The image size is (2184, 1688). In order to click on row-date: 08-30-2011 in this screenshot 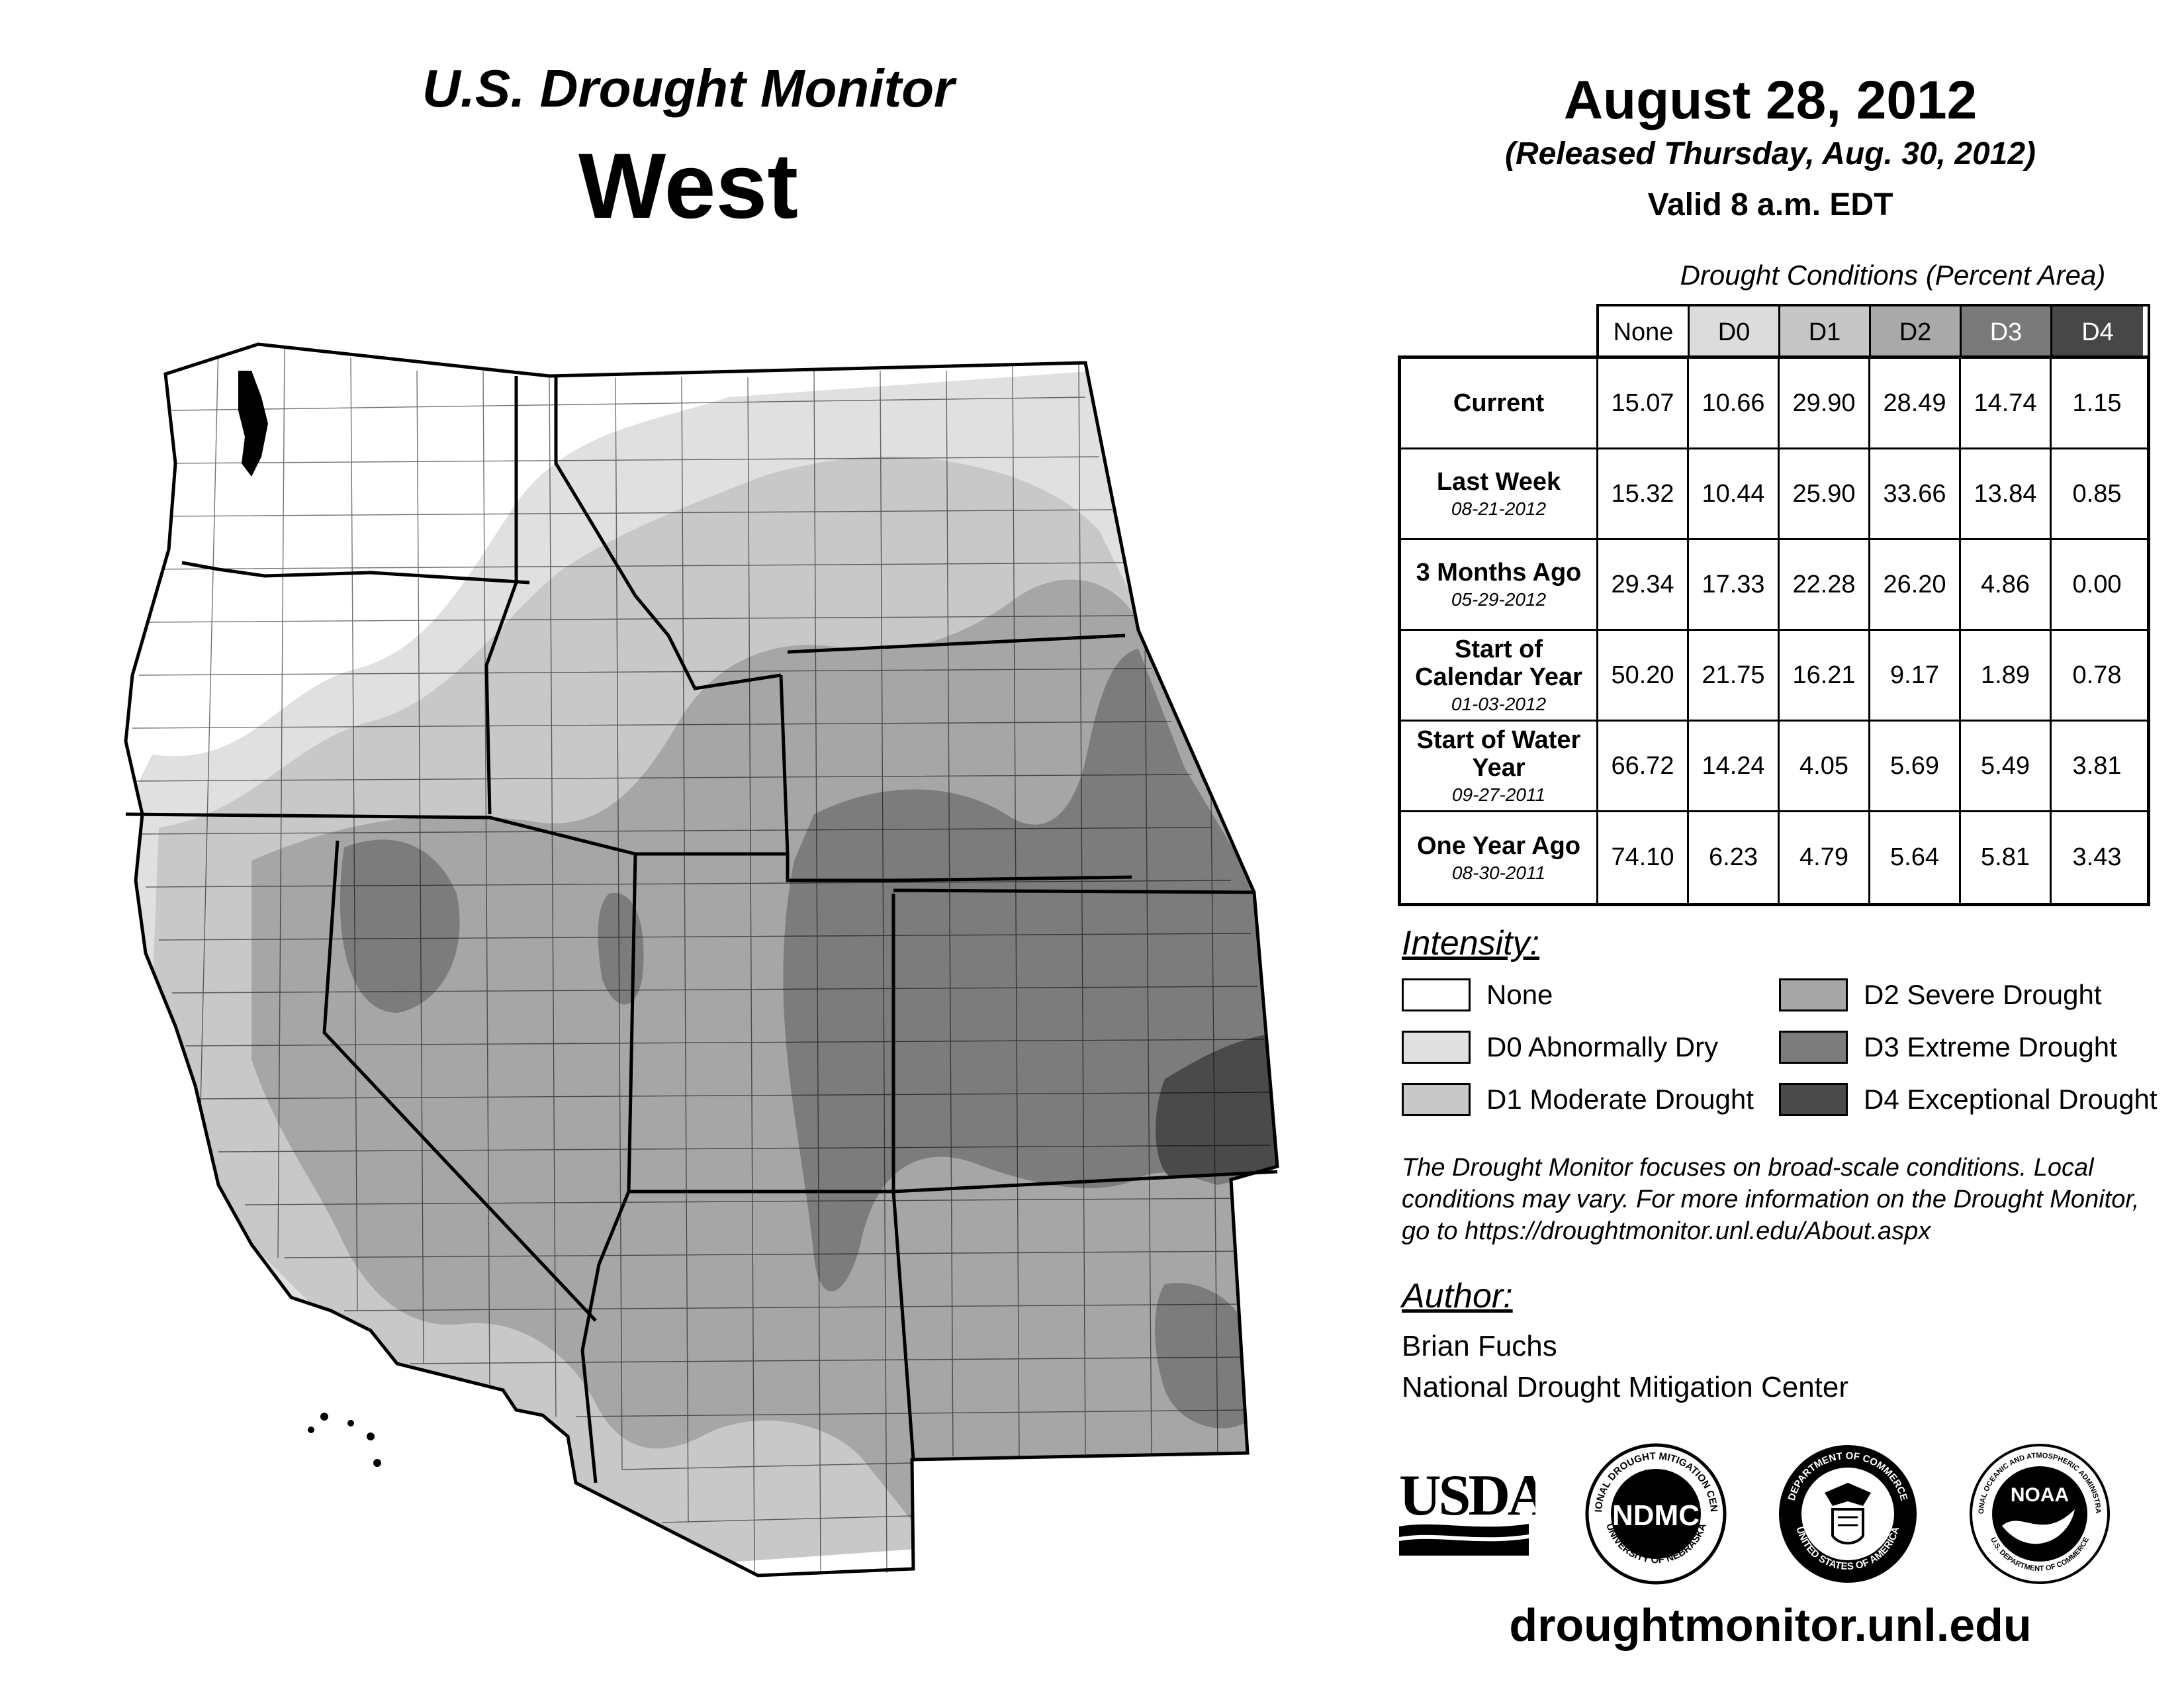, I will do `click(1498, 872)`.